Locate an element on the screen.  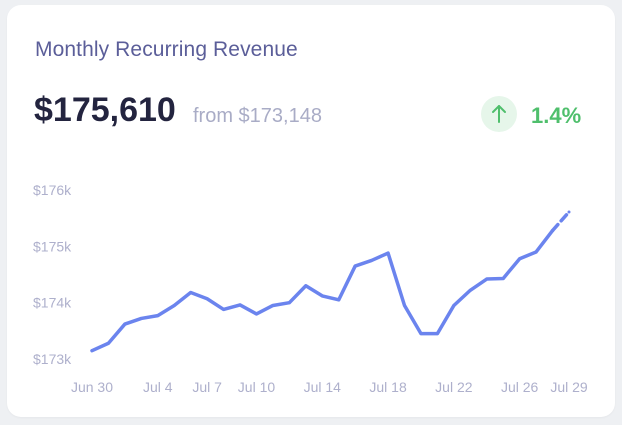
change-badge is located at coordinates (499, 114).